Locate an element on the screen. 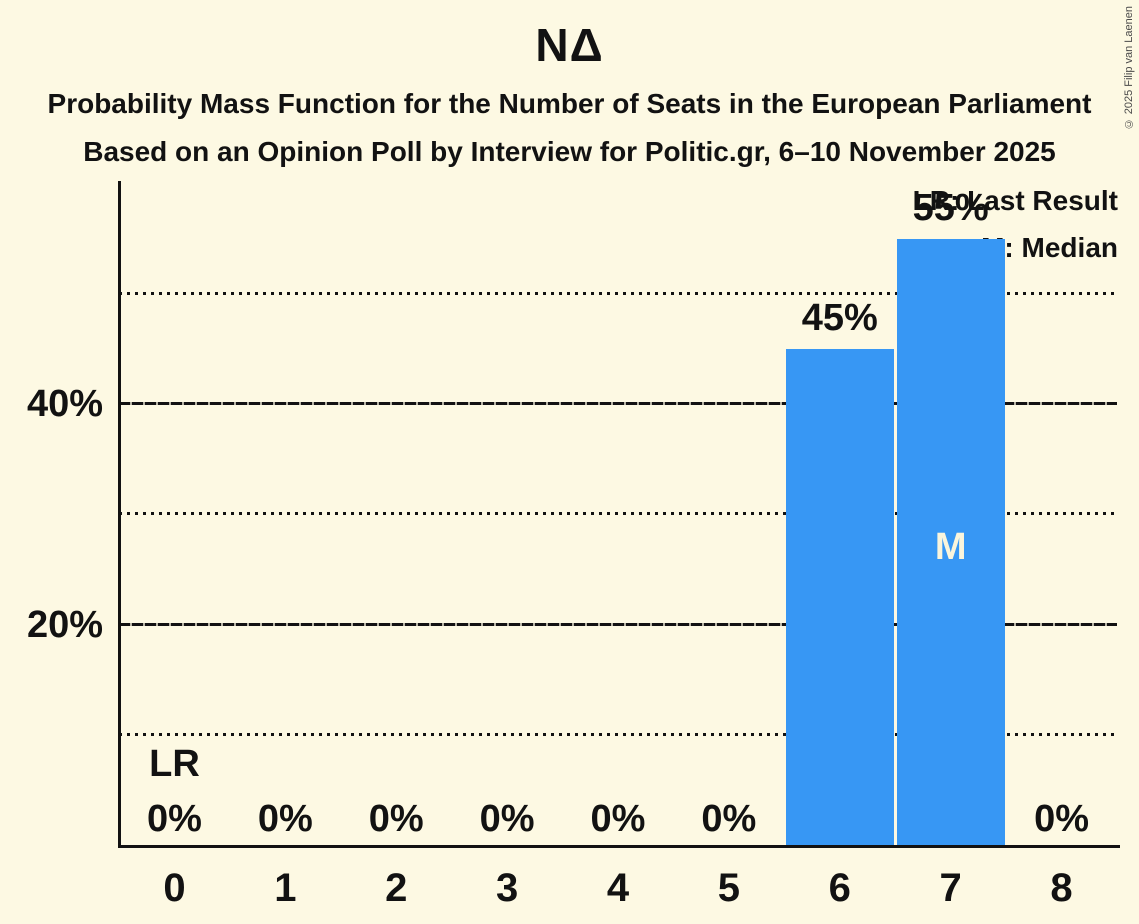 The height and width of the screenshot is (924, 1139). y-tick-label-20%: 20% is located at coordinates (64, 624).